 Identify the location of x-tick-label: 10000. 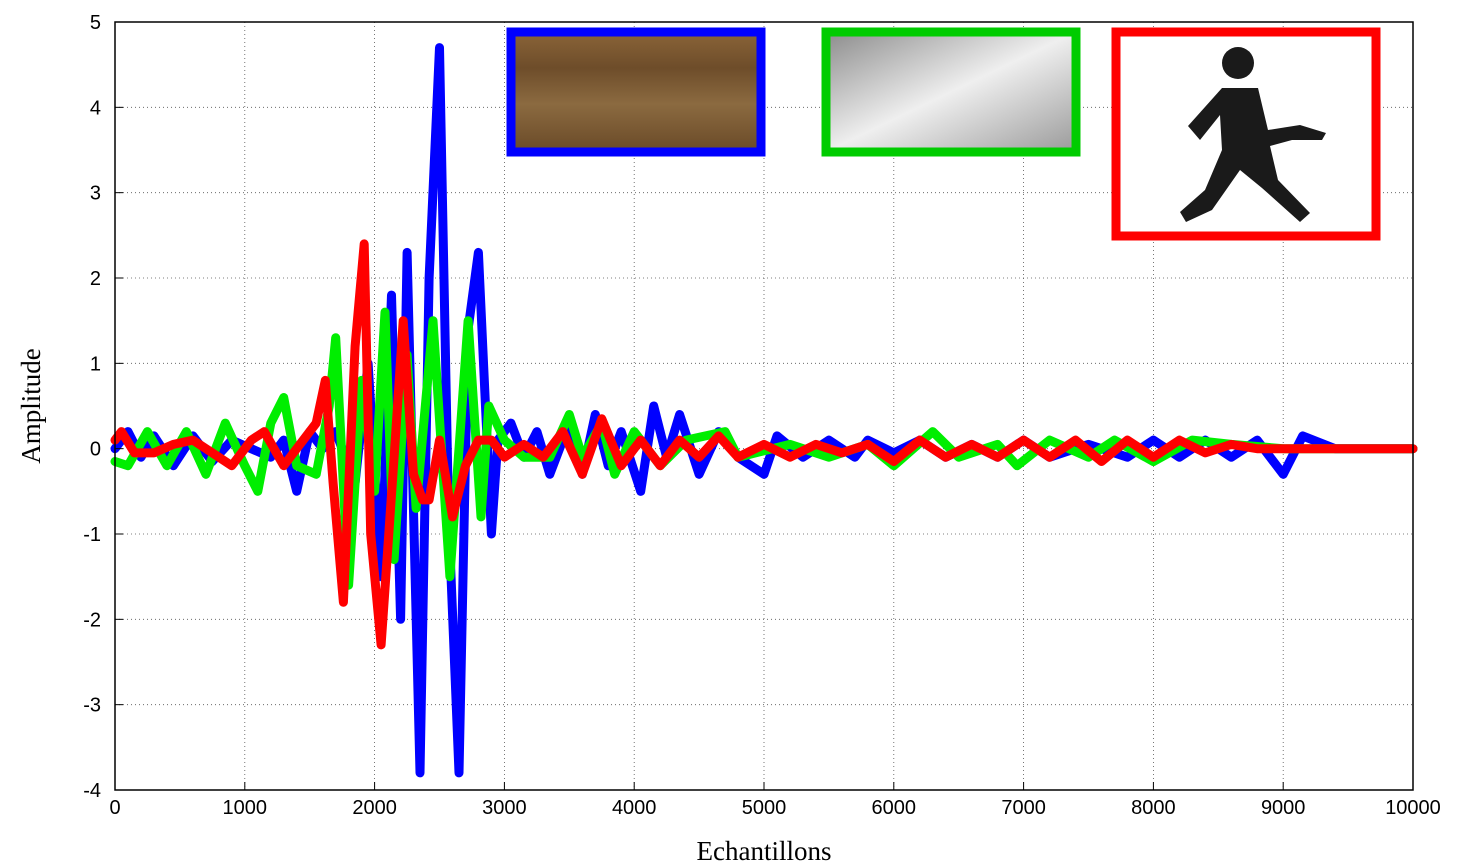
(1413, 808).